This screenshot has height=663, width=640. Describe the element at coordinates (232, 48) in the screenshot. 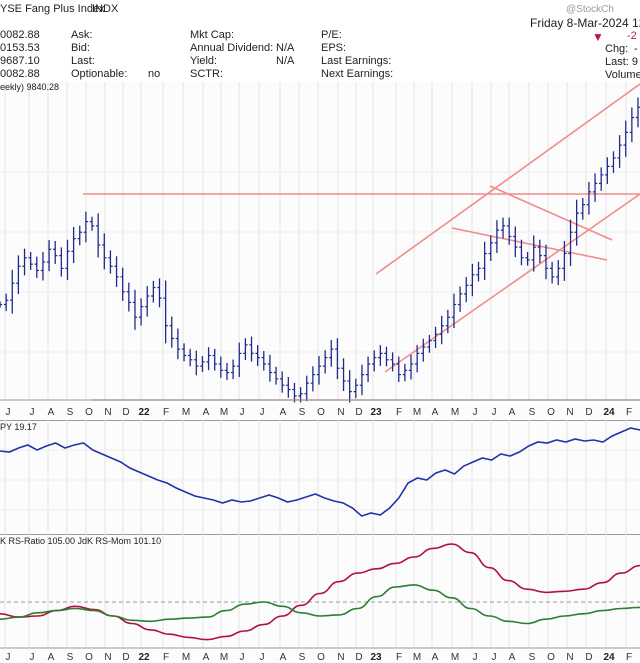

I see `annual-dividend-label: Annual Dividend:` at that location.